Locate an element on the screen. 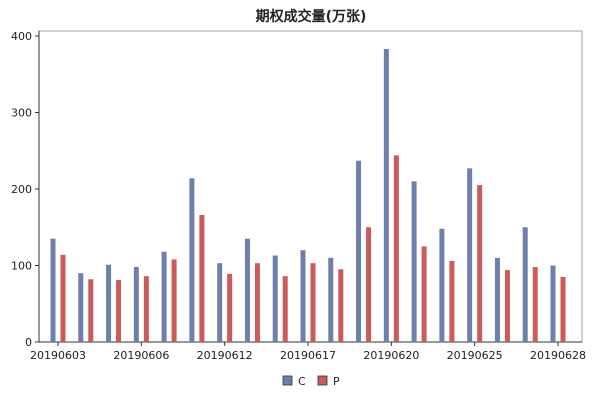  y-tick-label: 0 is located at coordinates (28, 342).